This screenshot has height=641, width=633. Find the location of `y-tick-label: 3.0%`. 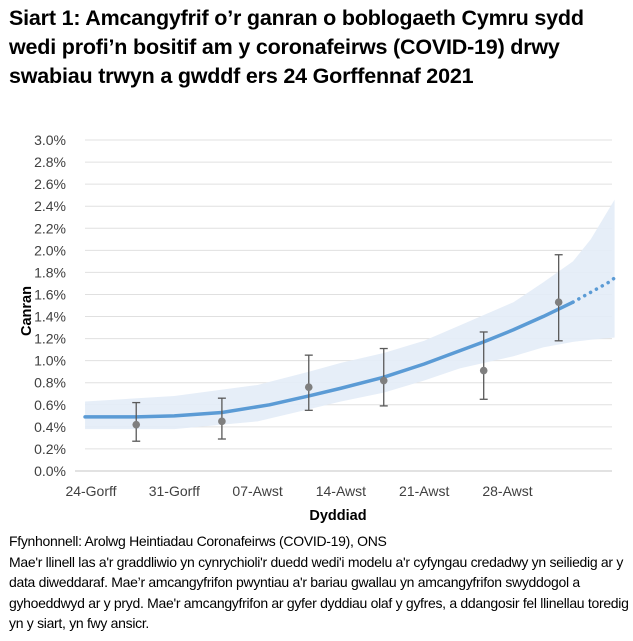

y-tick-label: 3.0% is located at coordinates (50, 140).